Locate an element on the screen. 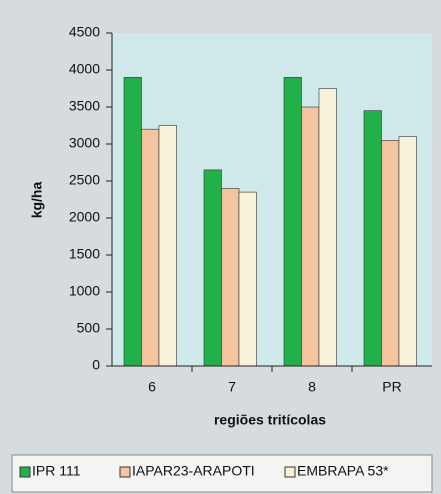 The width and height of the screenshot is (441, 494). legend-box is located at coordinates (222, 473).